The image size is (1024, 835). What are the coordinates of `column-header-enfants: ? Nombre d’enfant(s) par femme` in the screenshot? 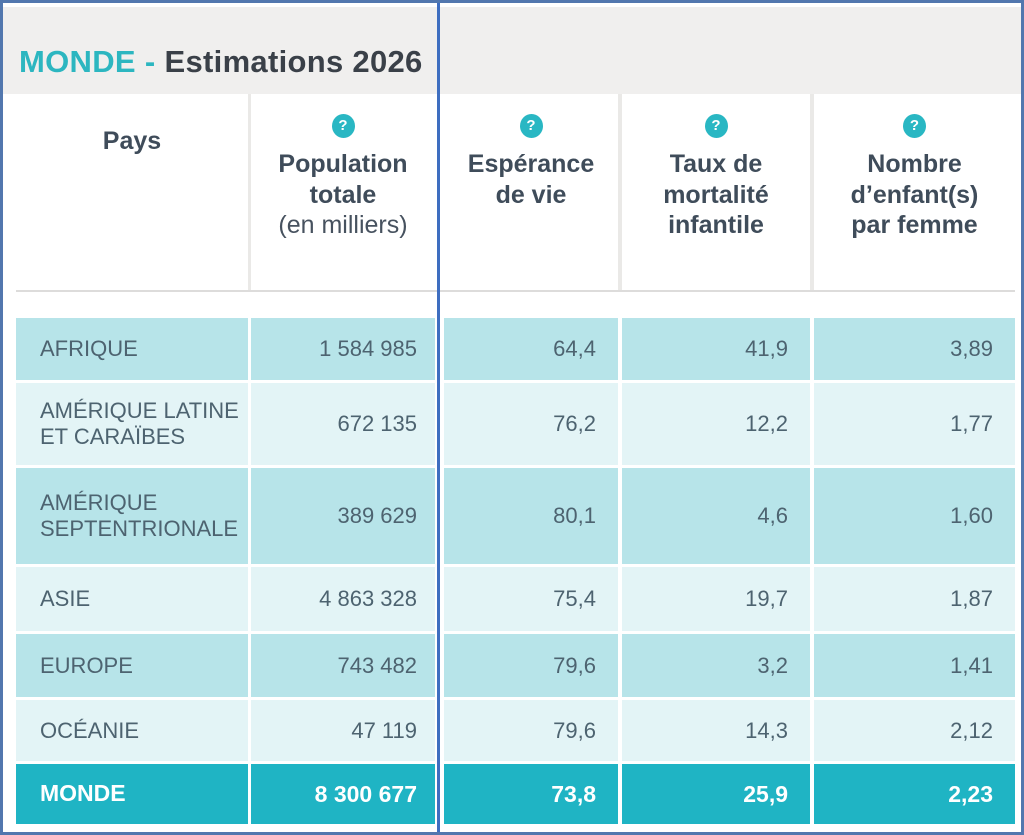 It's located at (914, 193).